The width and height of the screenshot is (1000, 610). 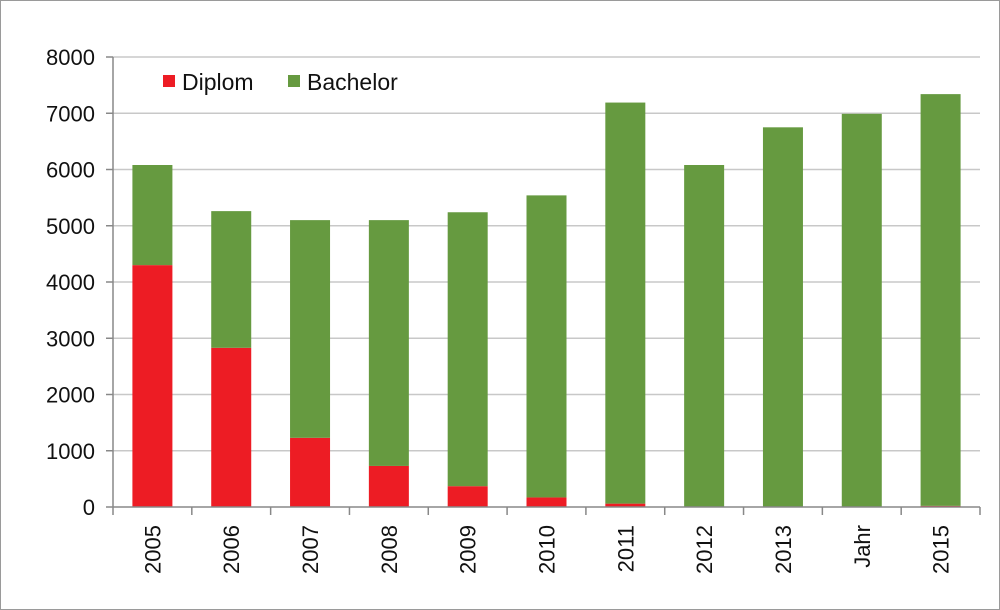 I want to click on legend-swatch-bachelor, so click(x=294, y=81).